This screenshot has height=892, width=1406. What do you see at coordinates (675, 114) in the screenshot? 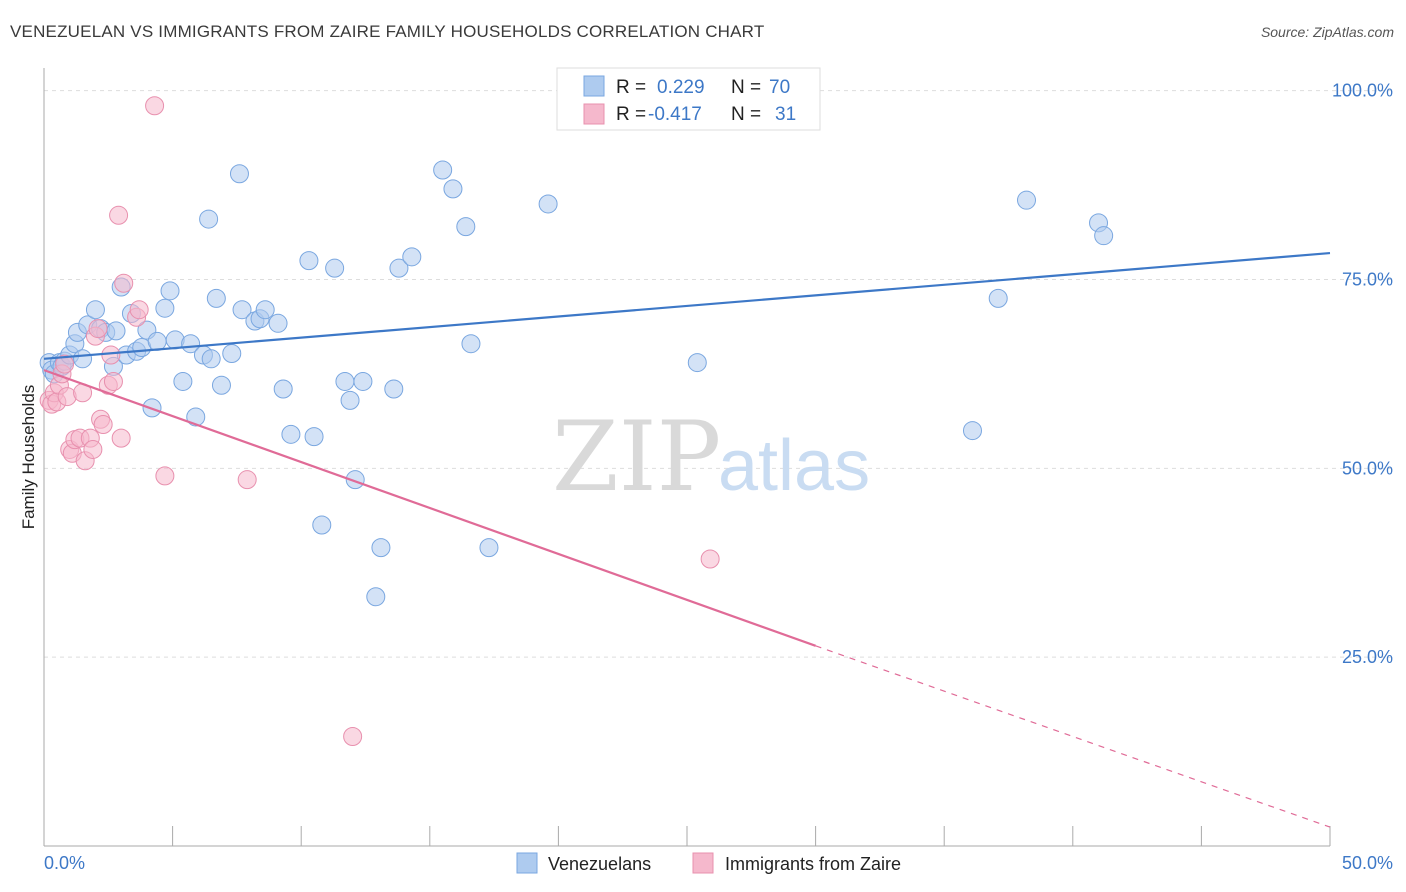
I see `legend-r-value-pink: -0.417` at bounding box center [675, 114].